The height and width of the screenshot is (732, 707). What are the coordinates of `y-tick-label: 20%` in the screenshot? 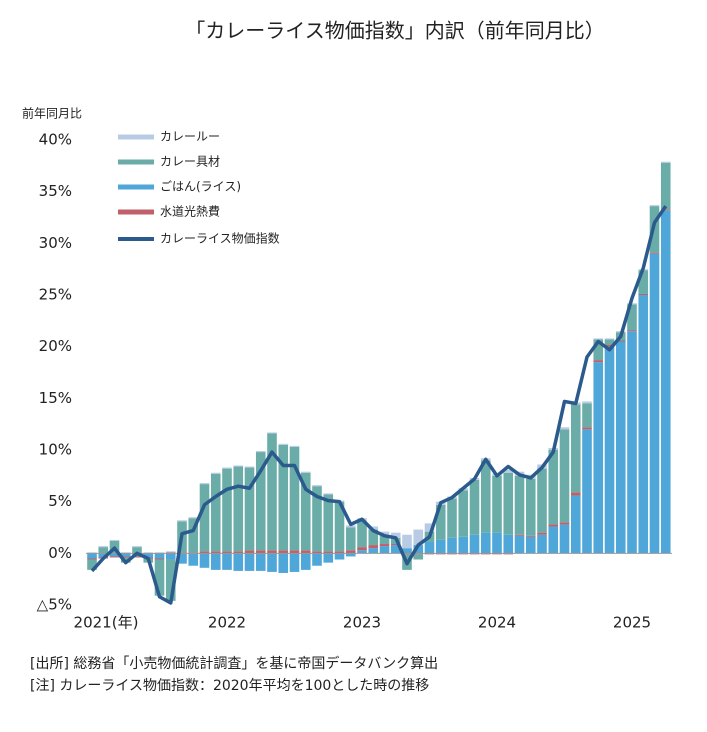 It's located at (55, 346).